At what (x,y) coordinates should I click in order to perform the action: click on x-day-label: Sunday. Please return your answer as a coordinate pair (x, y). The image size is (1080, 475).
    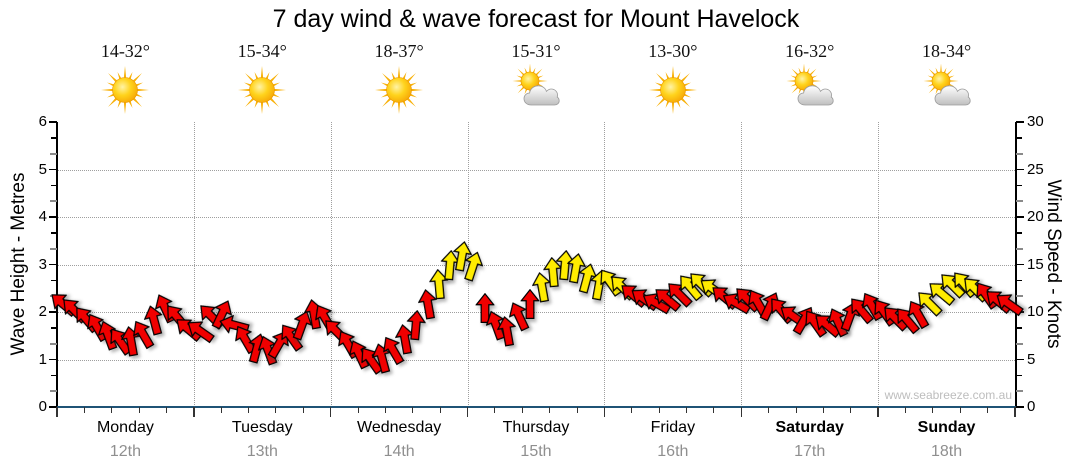
    Looking at the image, I should click on (946, 427).